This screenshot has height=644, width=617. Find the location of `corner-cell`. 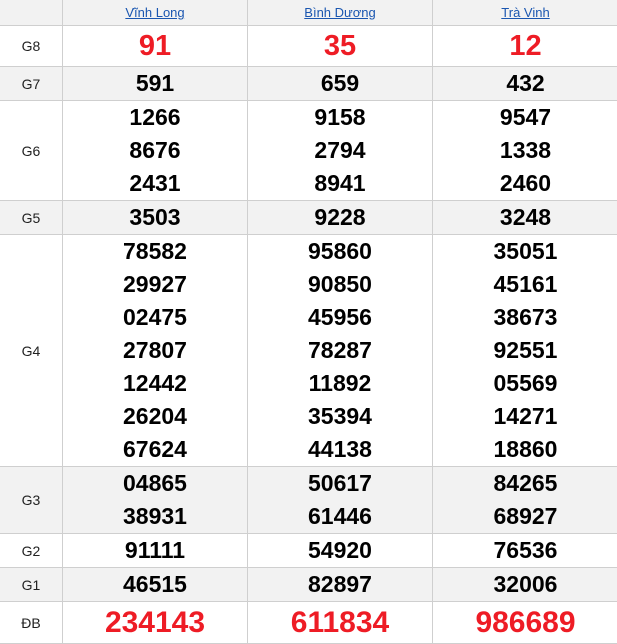

corner-cell is located at coordinates (31, 13).